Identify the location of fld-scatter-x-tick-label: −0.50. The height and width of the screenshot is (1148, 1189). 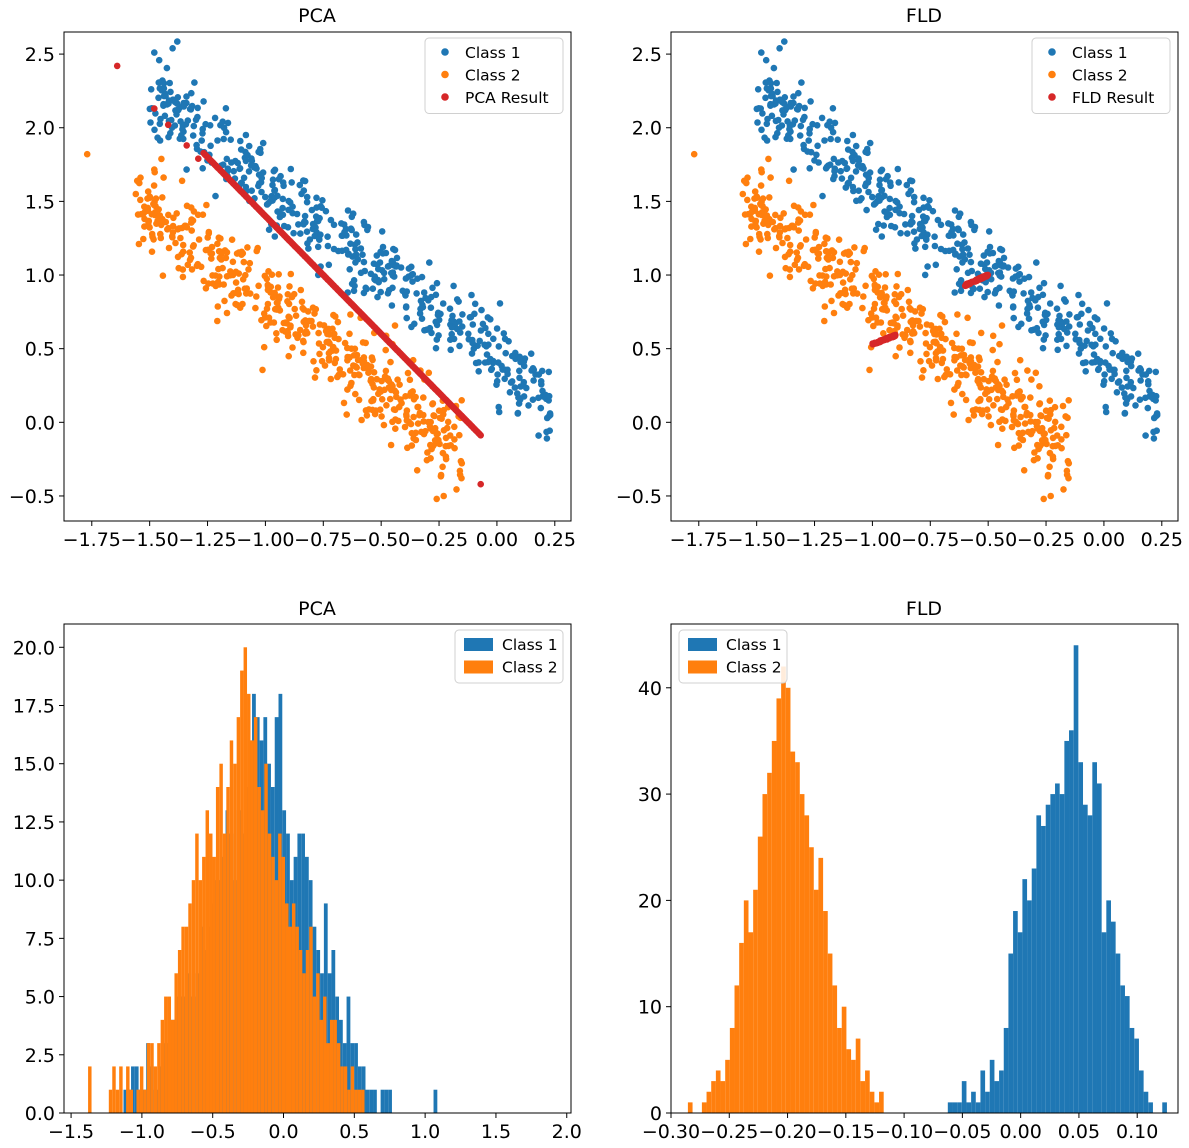
(988, 540).